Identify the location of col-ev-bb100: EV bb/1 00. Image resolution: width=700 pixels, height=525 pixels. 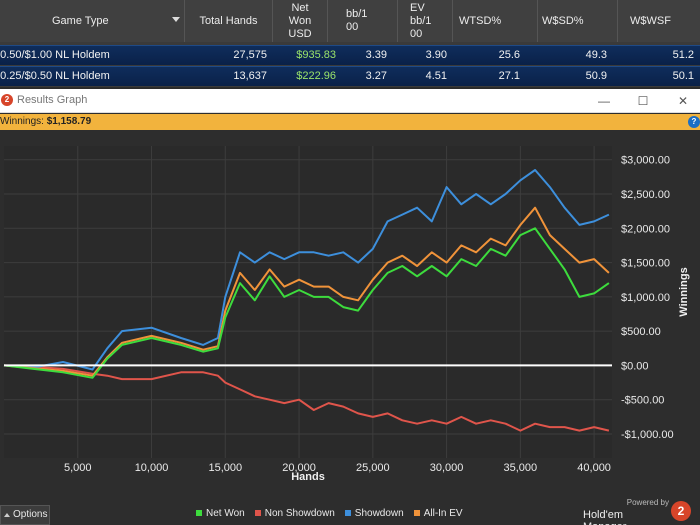
(425, 21).